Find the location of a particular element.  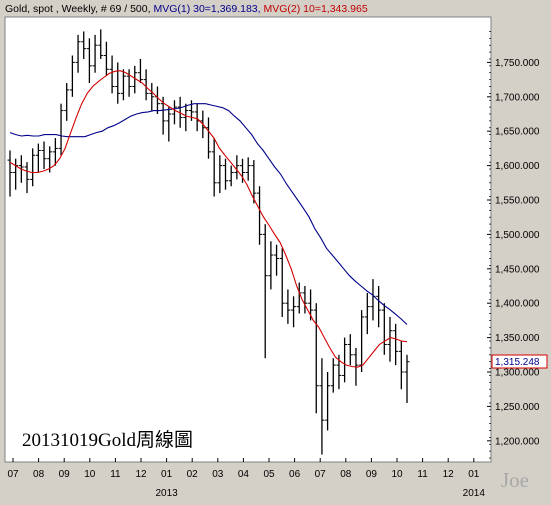

year-label: 2013 is located at coordinates (166, 493).